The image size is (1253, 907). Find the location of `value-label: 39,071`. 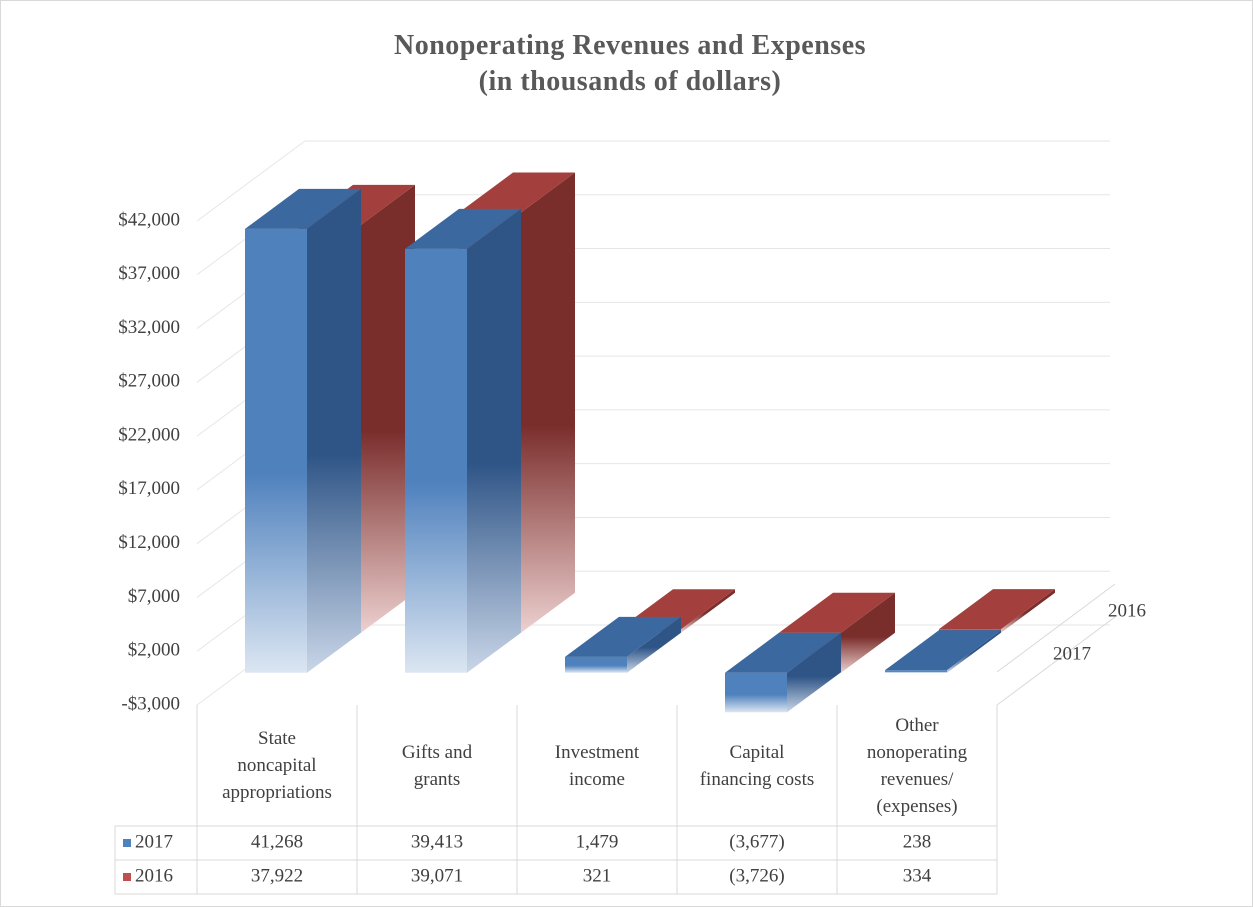

value-label: 39,071 is located at coordinates (437, 875).